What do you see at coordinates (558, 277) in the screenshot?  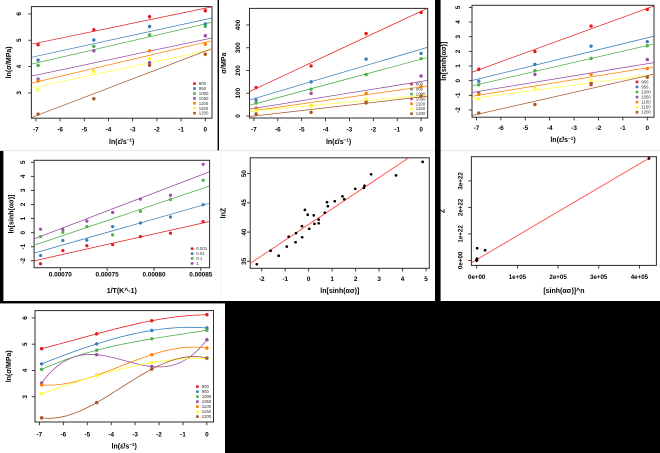 I see `svg-text: 2e+05` at bounding box center [558, 277].